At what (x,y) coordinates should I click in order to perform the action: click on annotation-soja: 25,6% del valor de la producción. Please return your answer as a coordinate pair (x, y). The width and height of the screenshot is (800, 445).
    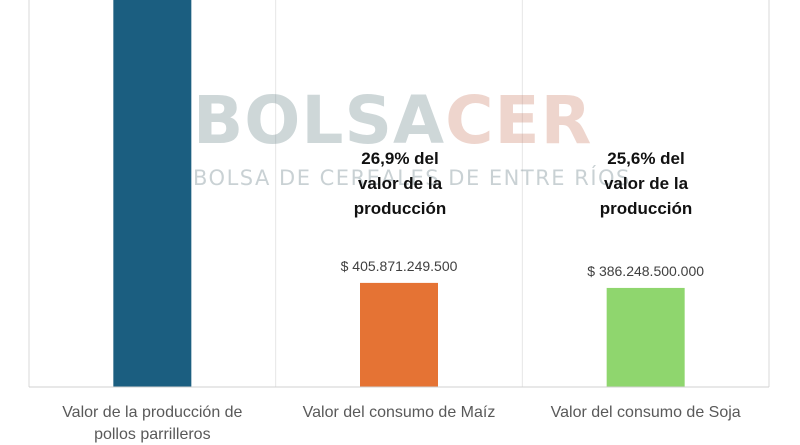
    Looking at the image, I should click on (646, 183).